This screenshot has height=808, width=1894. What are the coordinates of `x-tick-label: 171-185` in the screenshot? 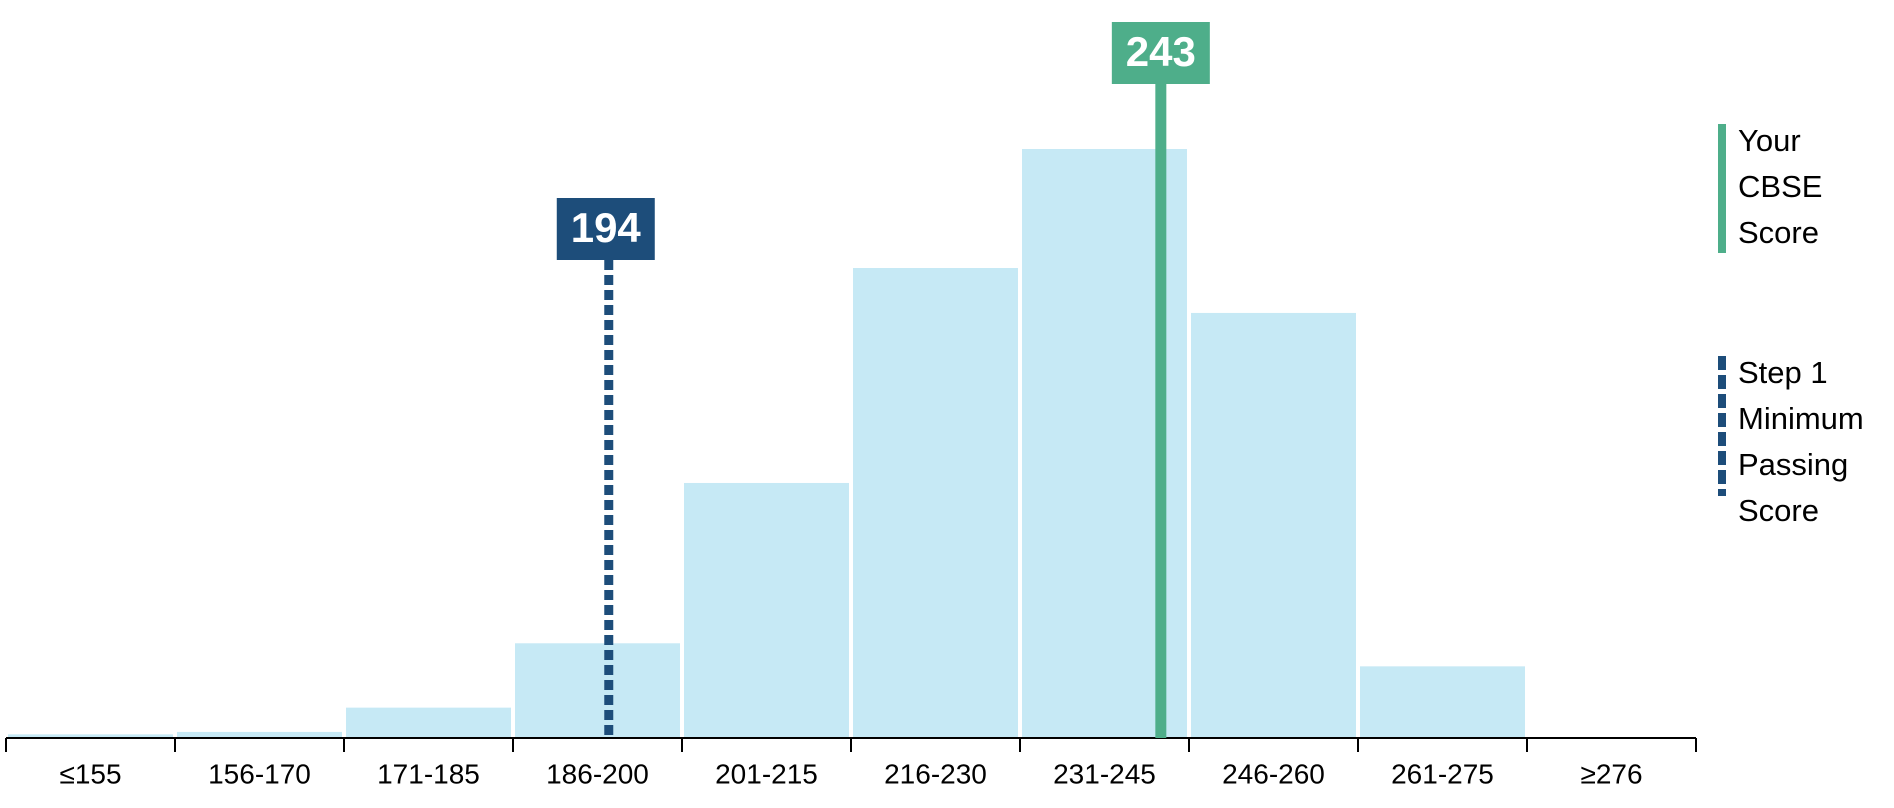 It's located at (428, 773).